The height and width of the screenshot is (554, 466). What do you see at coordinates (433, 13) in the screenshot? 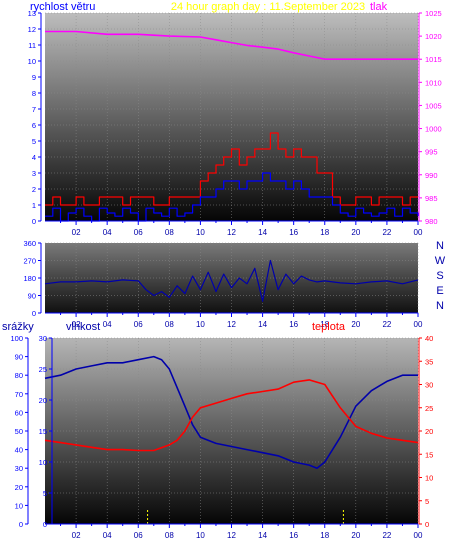
I see `pressure-tick-label: 1025` at bounding box center [433, 13].